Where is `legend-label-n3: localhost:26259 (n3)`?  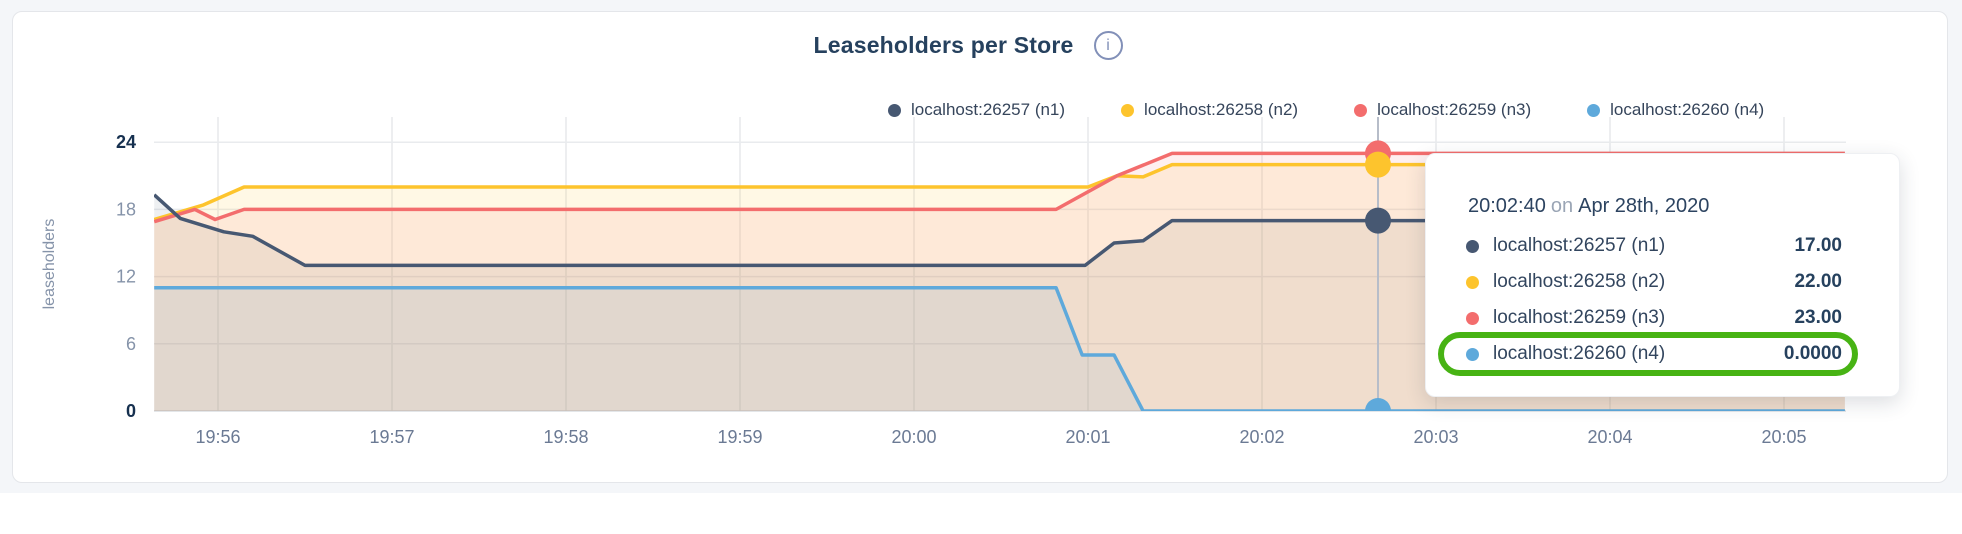 legend-label-n3: localhost:26259 (n3) is located at coordinates (1454, 109).